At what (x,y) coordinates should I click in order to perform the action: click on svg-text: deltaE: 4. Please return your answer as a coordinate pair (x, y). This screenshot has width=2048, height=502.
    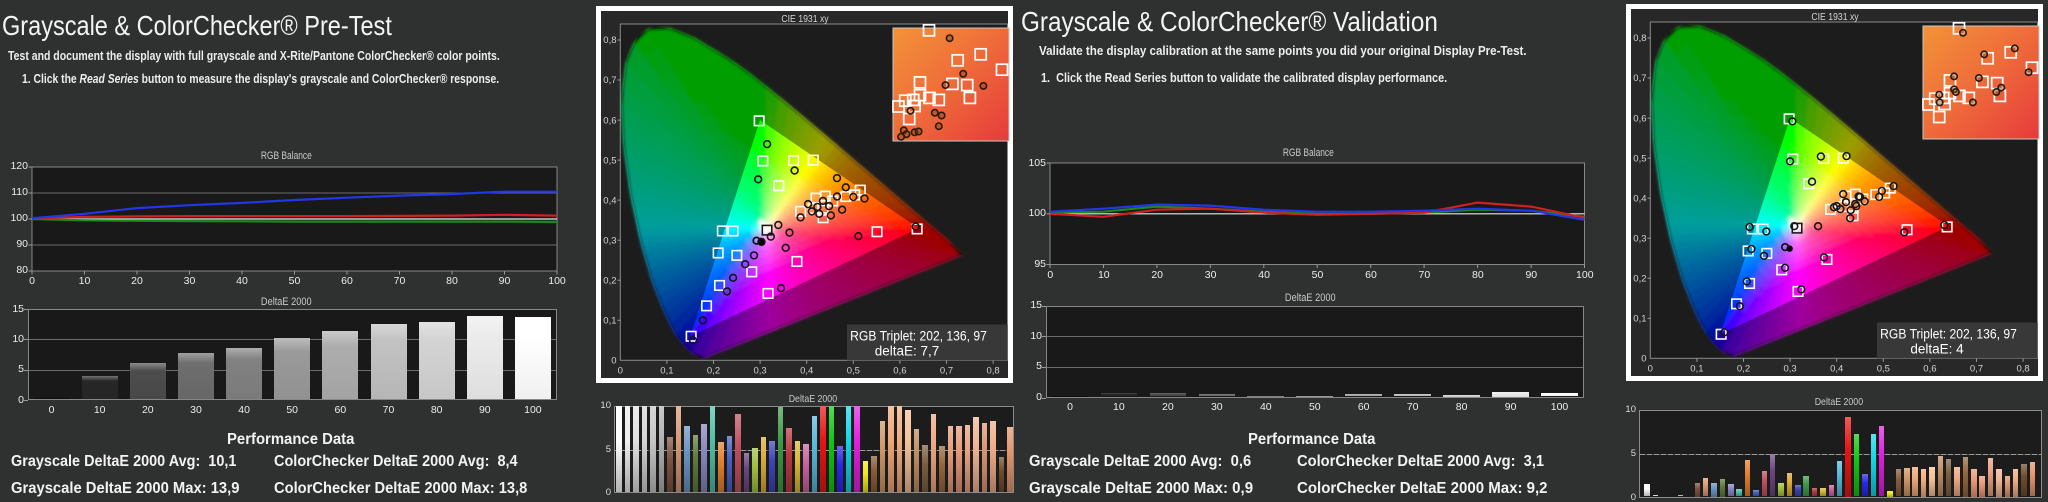
    Looking at the image, I should click on (1937, 349).